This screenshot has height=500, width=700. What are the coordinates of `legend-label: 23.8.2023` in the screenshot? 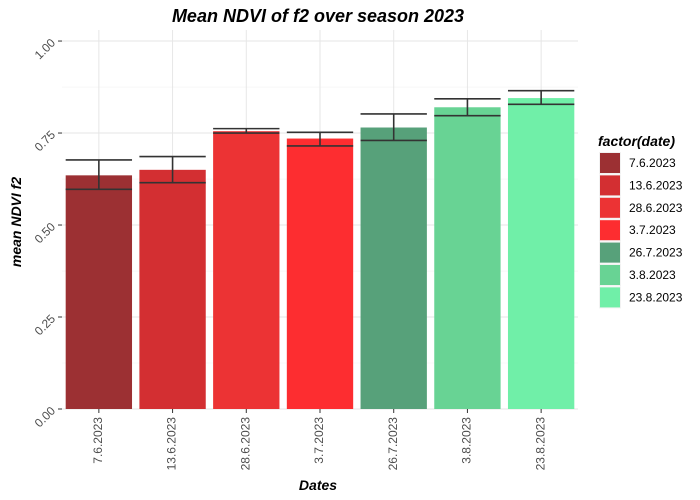 It's located at (656, 297).